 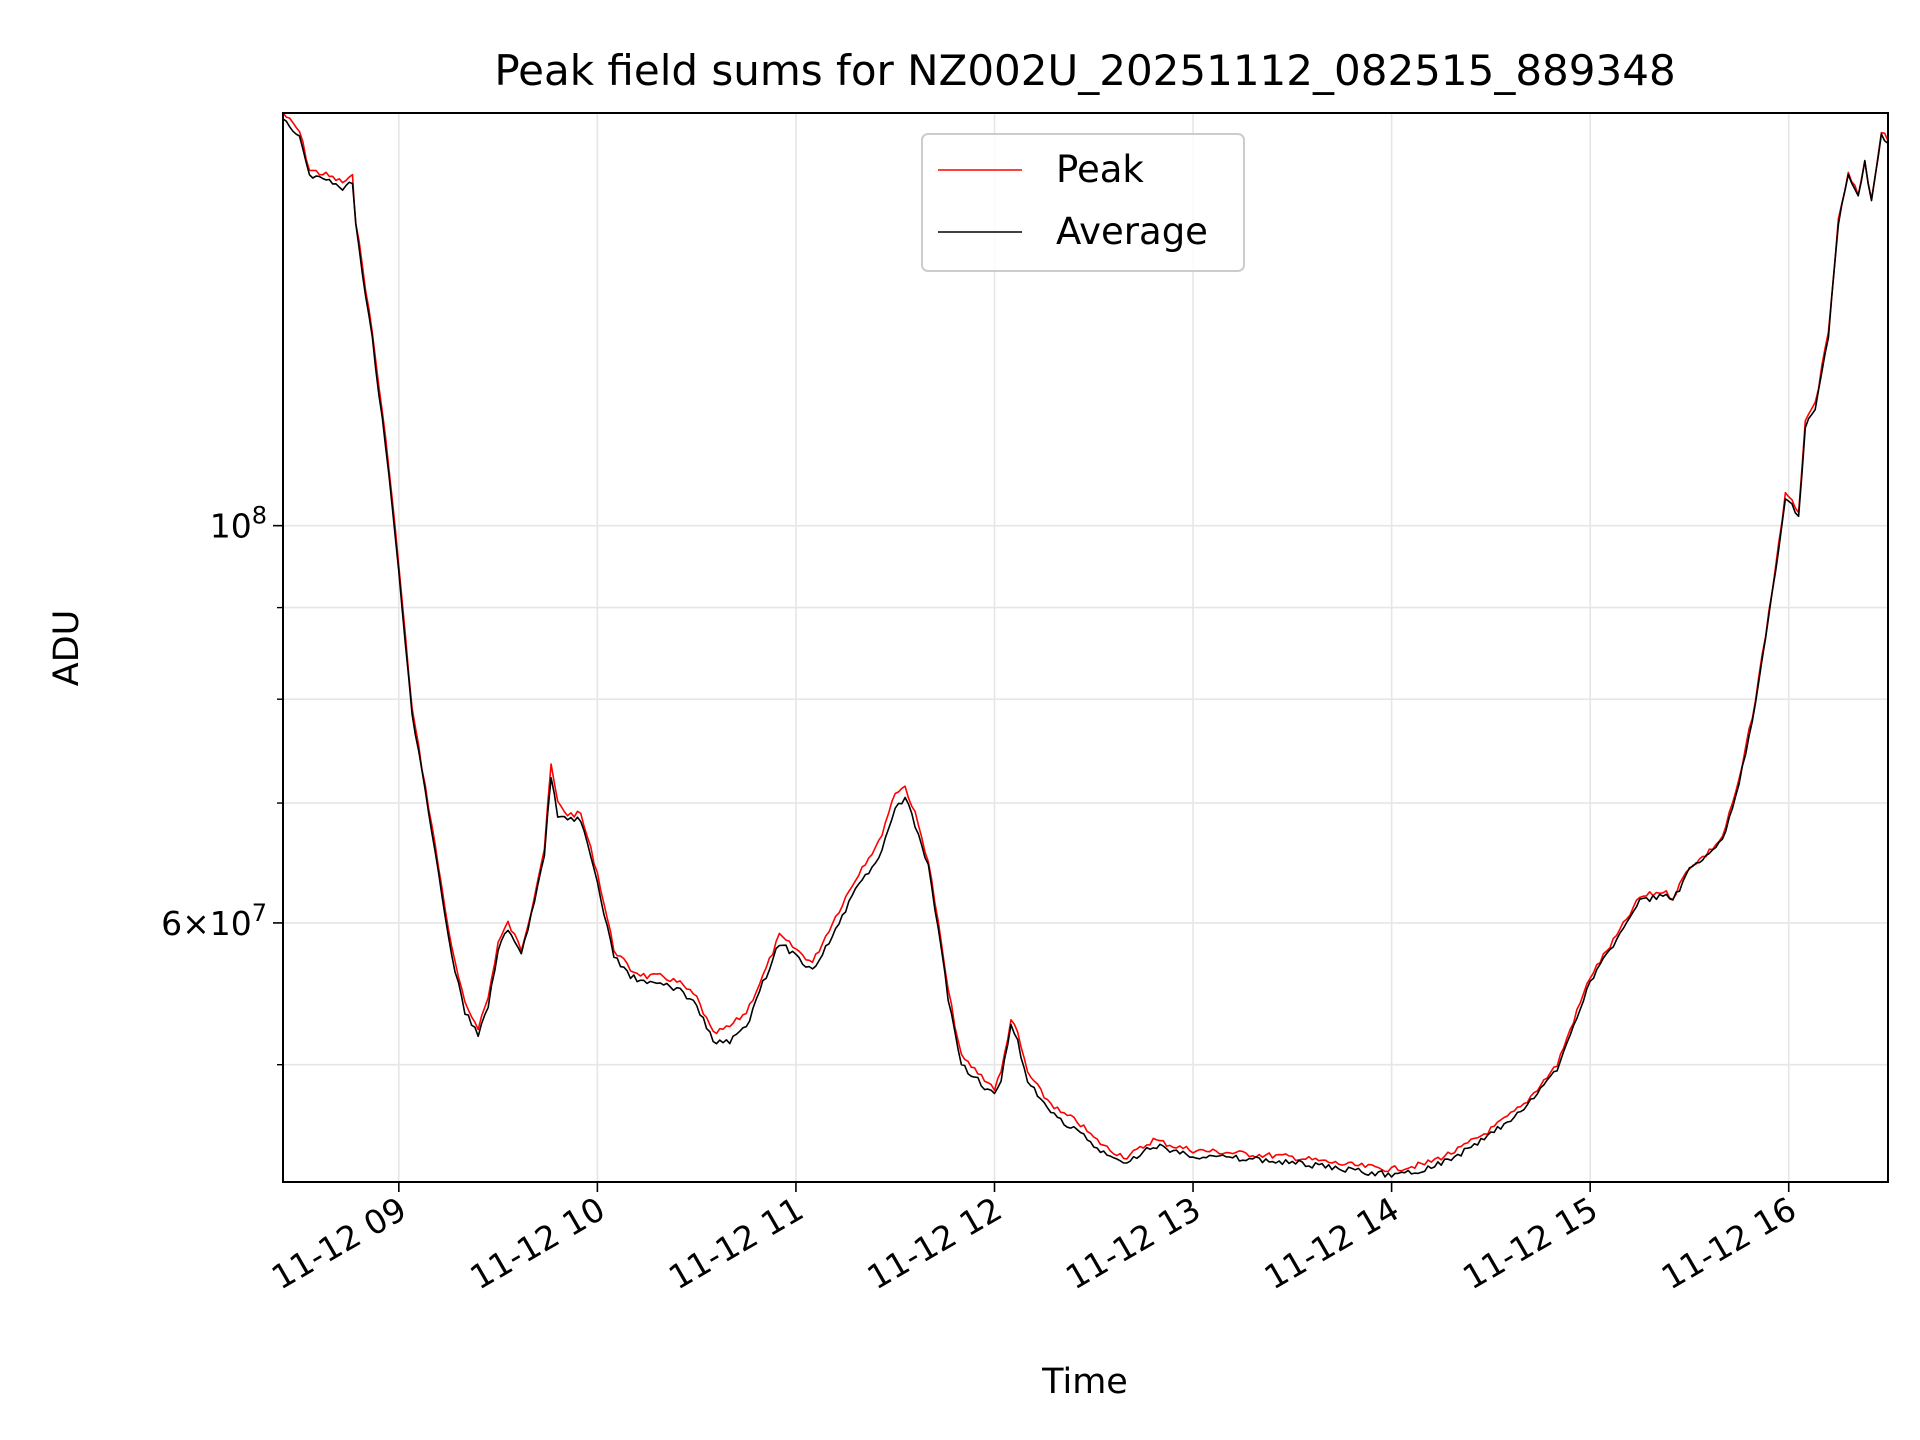 What do you see at coordinates (214, 921) in the screenshot?
I see `y-tick-label: 6×107` at bounding box center [214, 921].